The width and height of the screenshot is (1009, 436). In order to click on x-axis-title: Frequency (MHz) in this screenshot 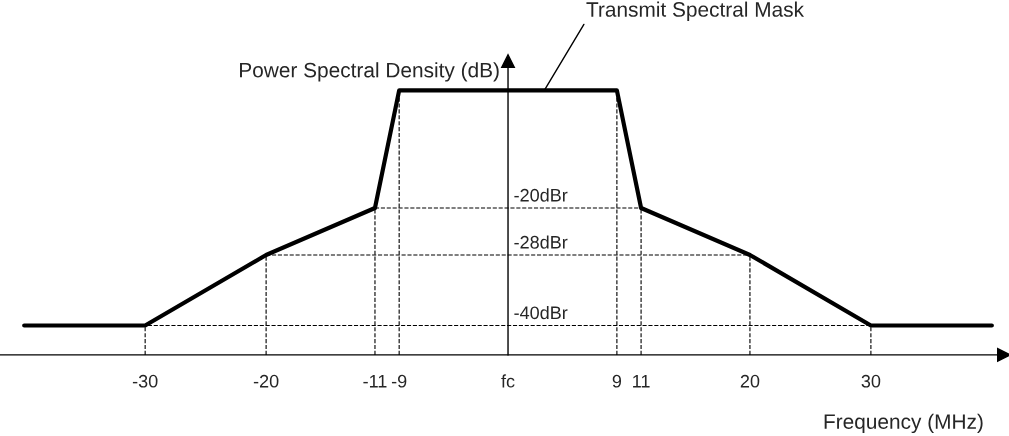, I will do `click(903, 423)`.